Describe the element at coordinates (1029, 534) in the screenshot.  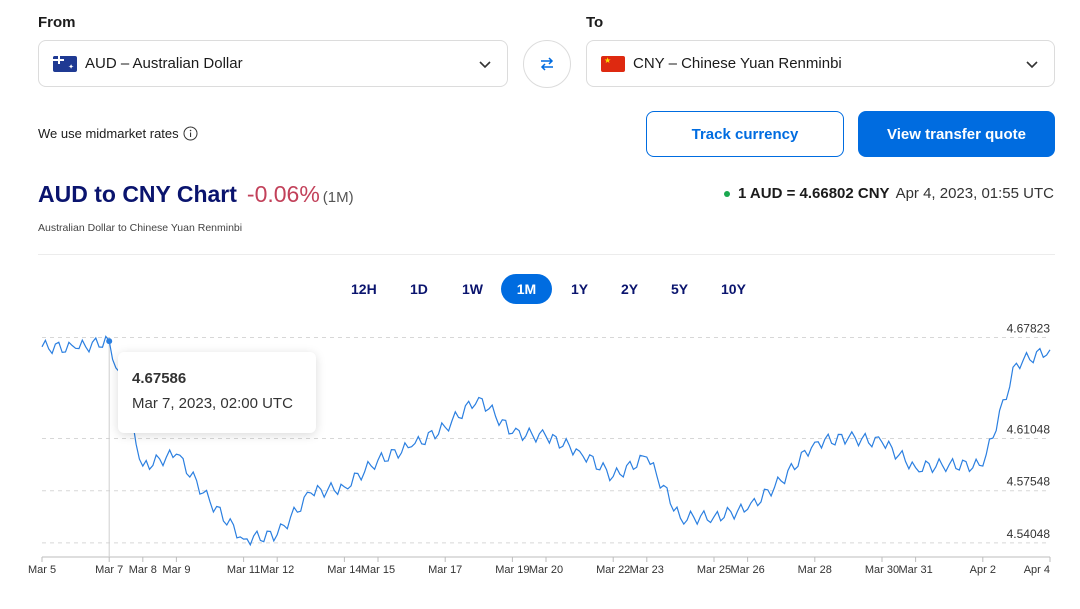
I see `y-tick-label: 4.54048` at that location.